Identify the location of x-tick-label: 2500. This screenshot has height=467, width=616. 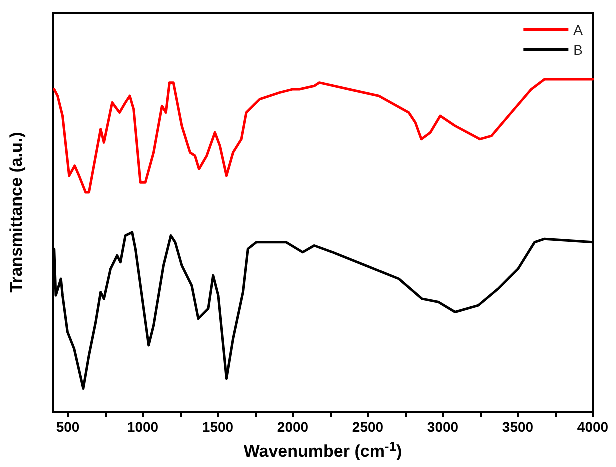
(368, 427).